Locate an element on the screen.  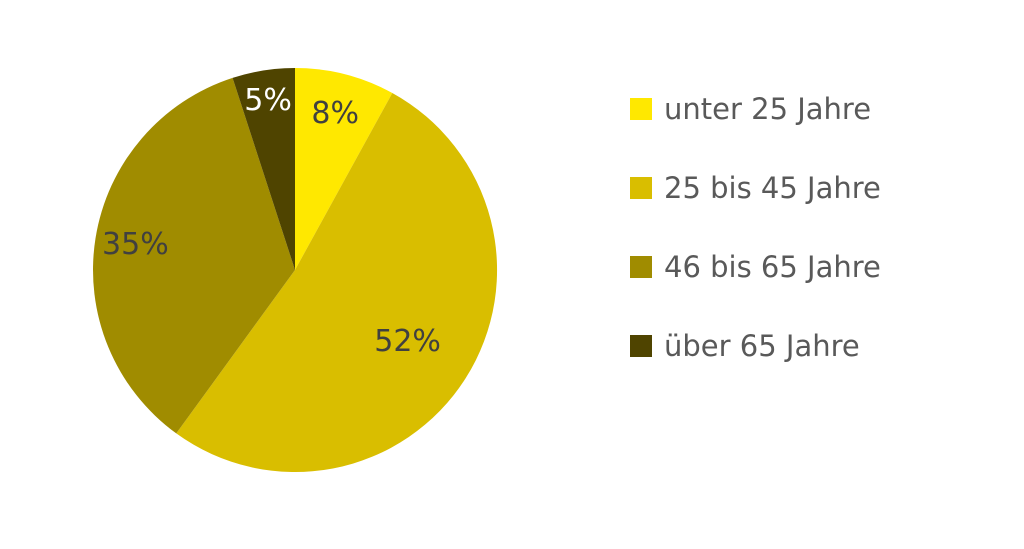
data-label-3: 35% is located at coordinates (135, 244).